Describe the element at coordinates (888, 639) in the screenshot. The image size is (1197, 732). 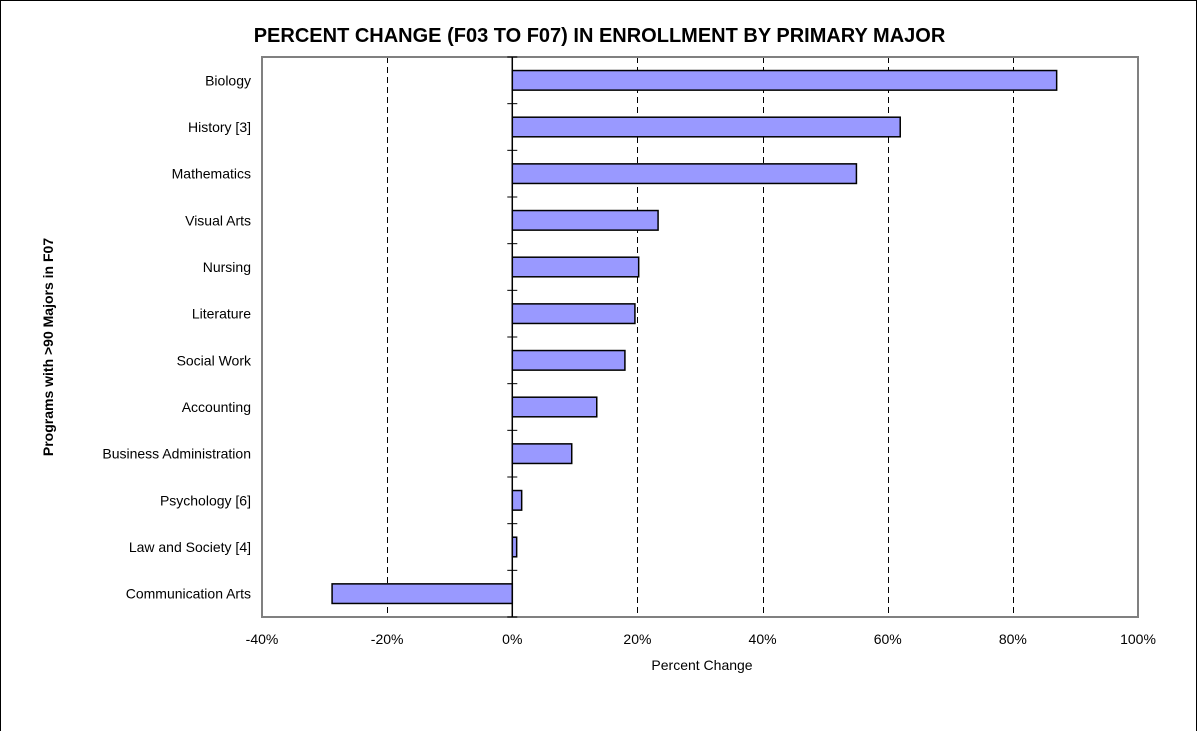
I see `x-tick-label: 60%` at that location.